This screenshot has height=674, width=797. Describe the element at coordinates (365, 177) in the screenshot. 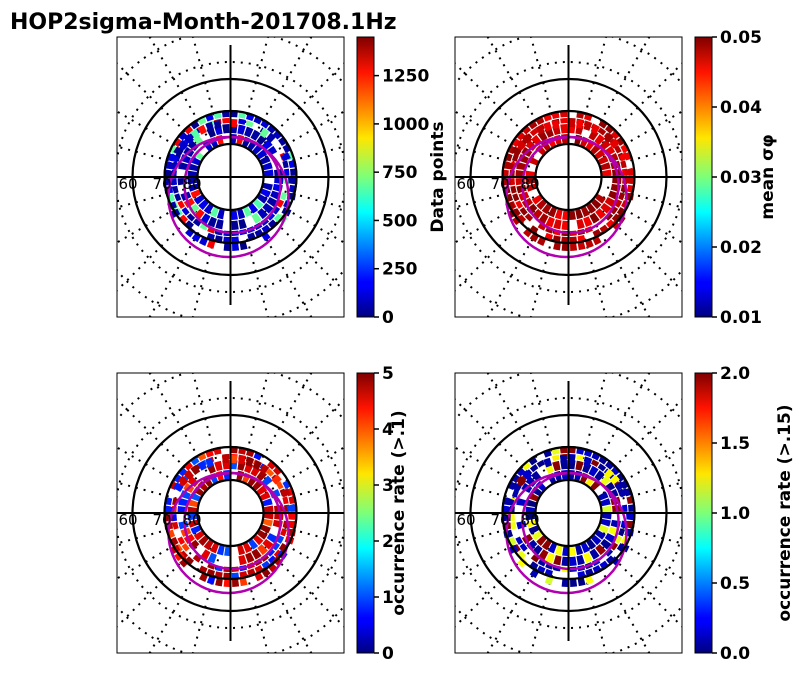

I see `colorbar` at that location.